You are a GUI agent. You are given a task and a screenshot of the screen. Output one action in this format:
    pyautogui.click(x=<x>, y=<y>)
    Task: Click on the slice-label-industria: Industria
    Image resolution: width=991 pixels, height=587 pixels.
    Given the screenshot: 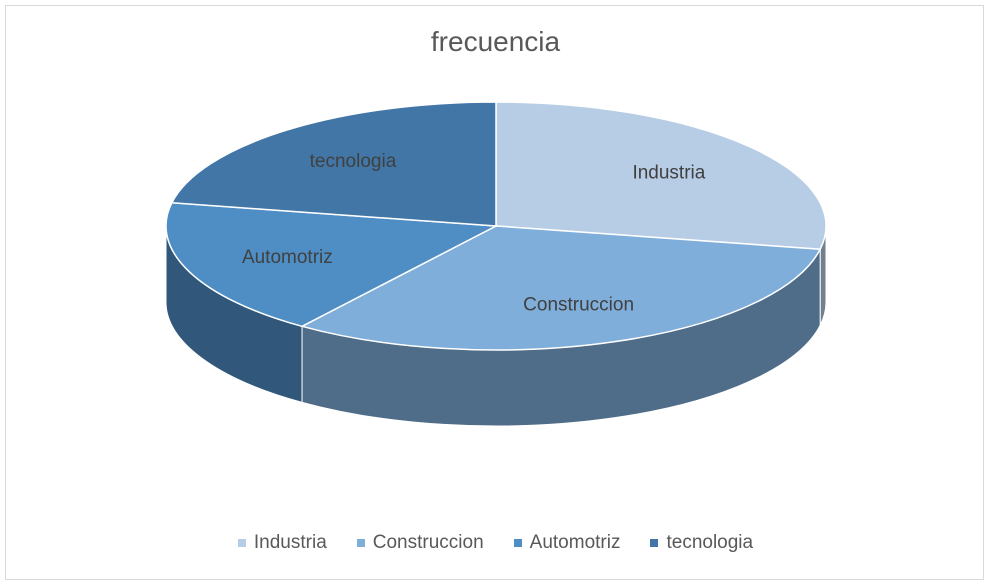 What is the action you would take?
    pyautogui.click(x=668, y=172)
    